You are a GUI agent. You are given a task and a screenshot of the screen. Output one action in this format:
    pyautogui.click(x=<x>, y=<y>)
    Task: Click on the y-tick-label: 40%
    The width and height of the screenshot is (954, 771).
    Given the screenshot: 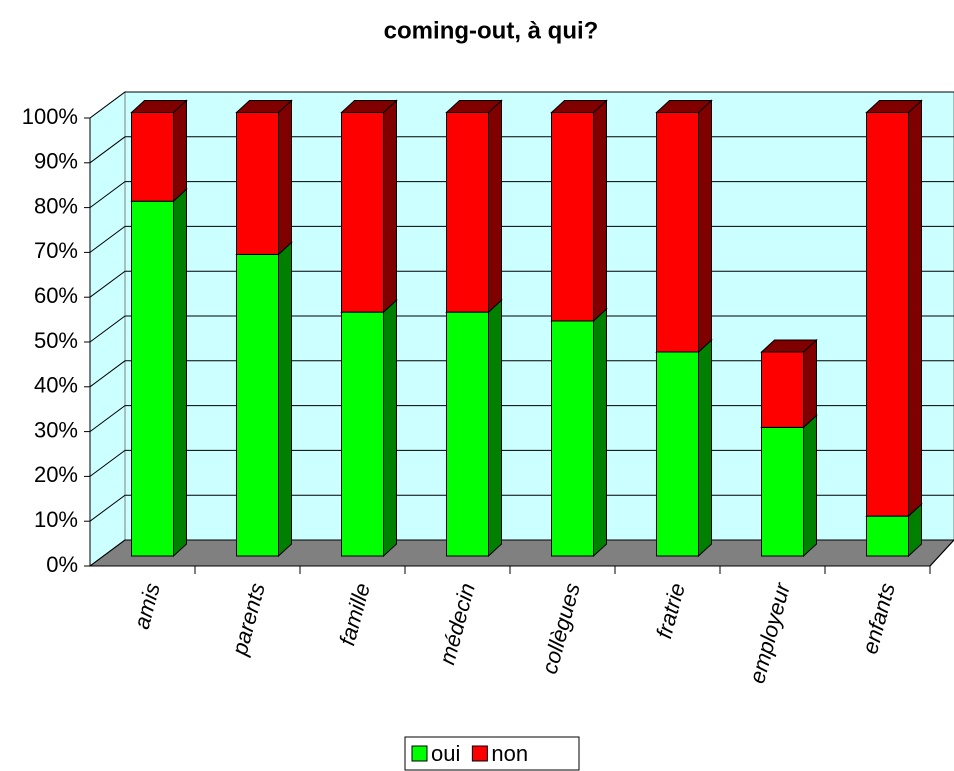 What is the action you would take?
    pyautogui.click(x=56, y=385)
    